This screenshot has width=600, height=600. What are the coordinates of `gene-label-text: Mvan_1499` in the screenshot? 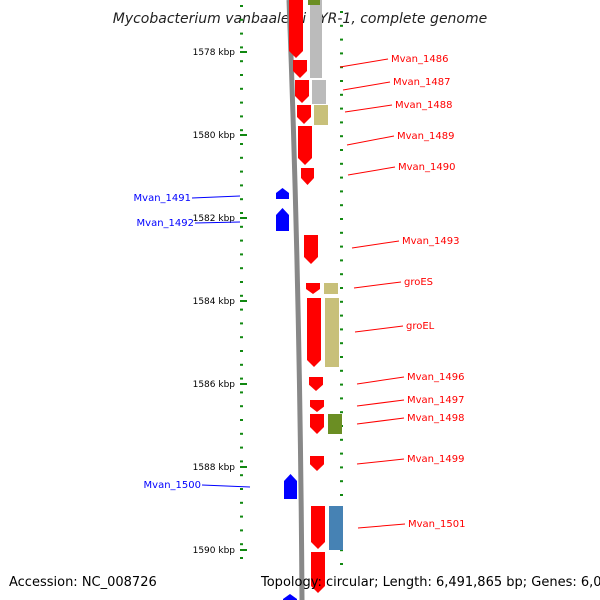 It's located at (435, 459).